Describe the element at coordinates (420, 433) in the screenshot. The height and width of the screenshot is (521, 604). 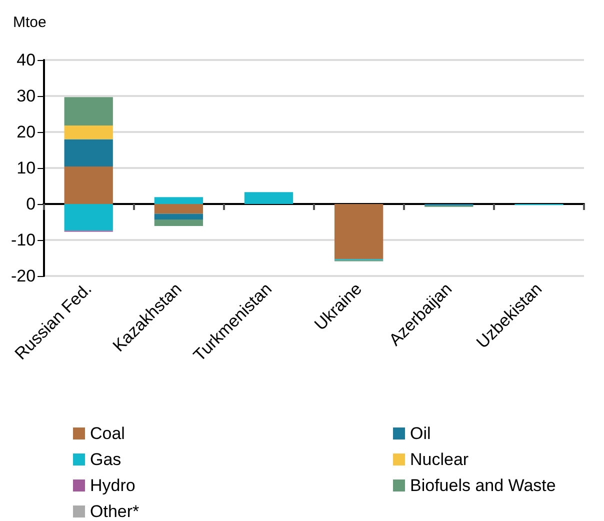
I see `legend-label: Oil` at that location.